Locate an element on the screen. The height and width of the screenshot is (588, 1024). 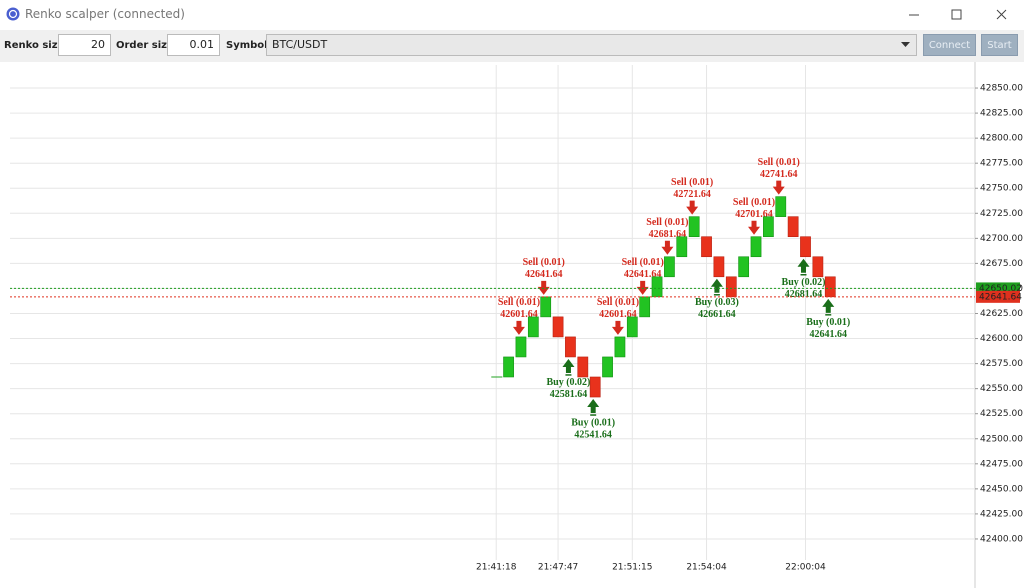
y-tick-label: 42550.00 is located at coordinates (1001, 389).